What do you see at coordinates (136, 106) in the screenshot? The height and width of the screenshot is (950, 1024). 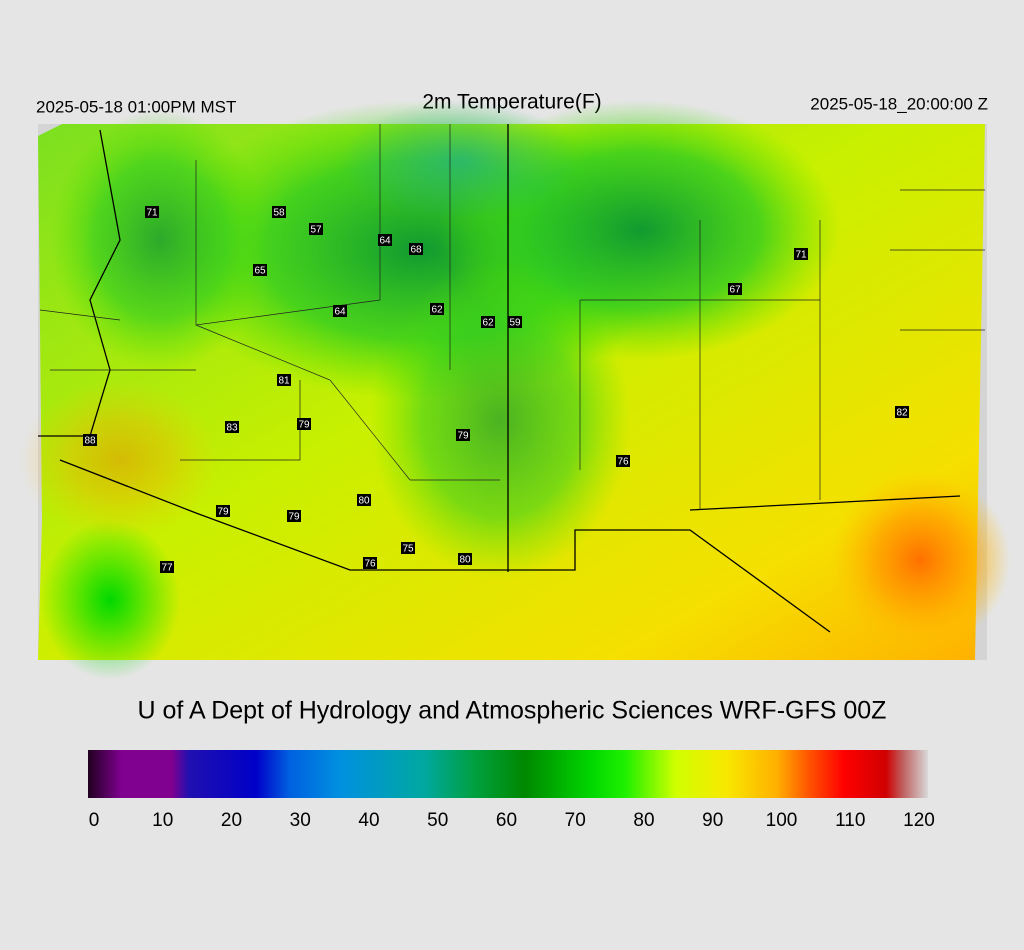 I see `valid-local-time: 2025-05-18 01:00PM MST` at bounding box center [136, 106].